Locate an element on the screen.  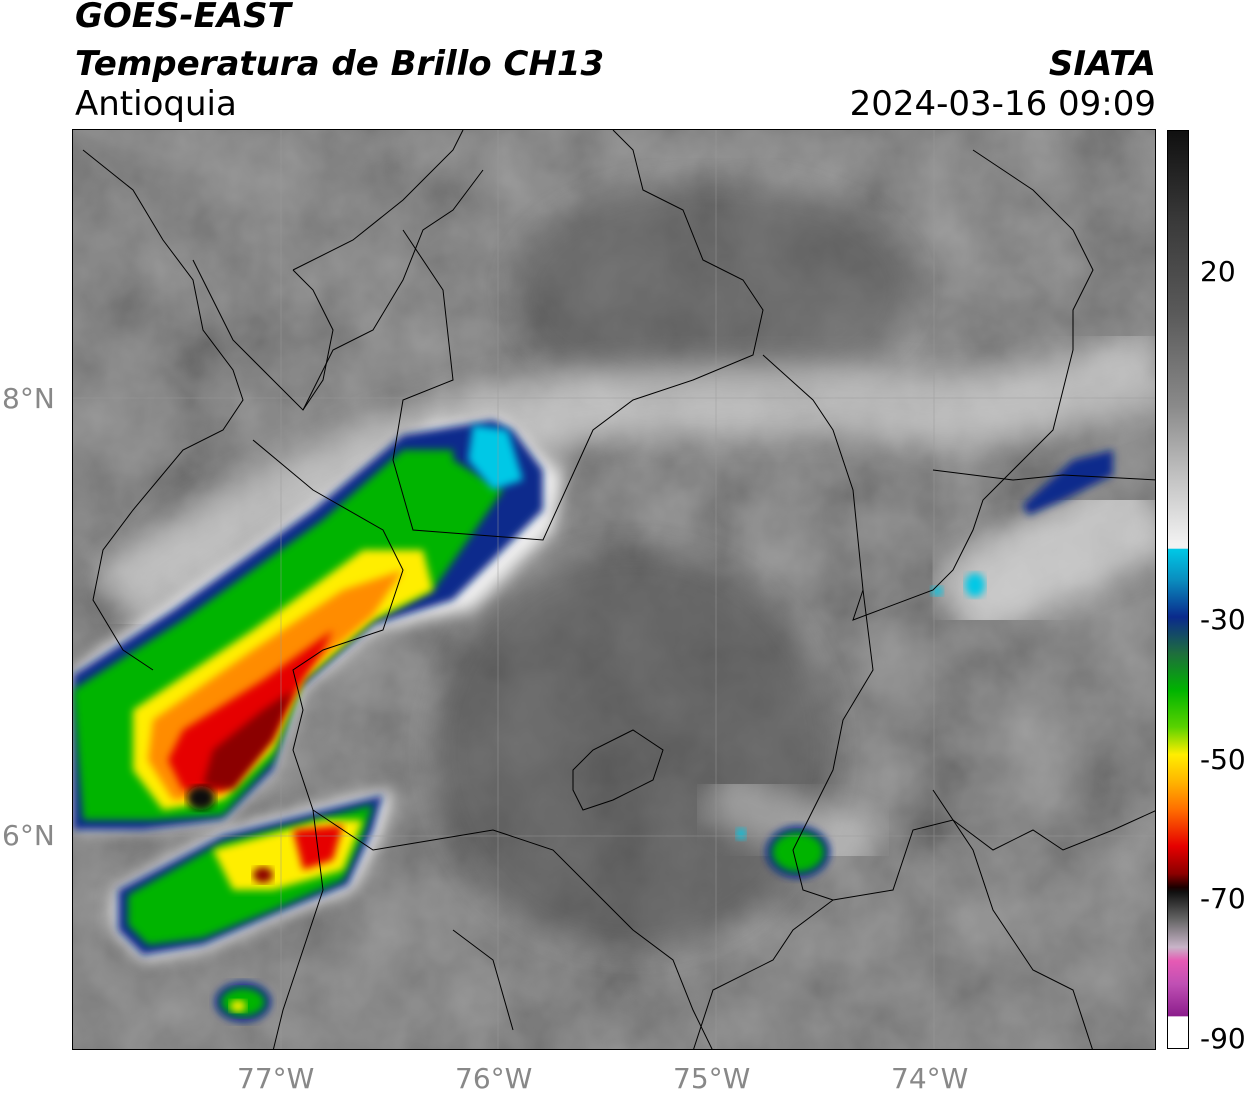
product-title: Temperatura de Brillo CH13 is located at coordinates (340, 64).